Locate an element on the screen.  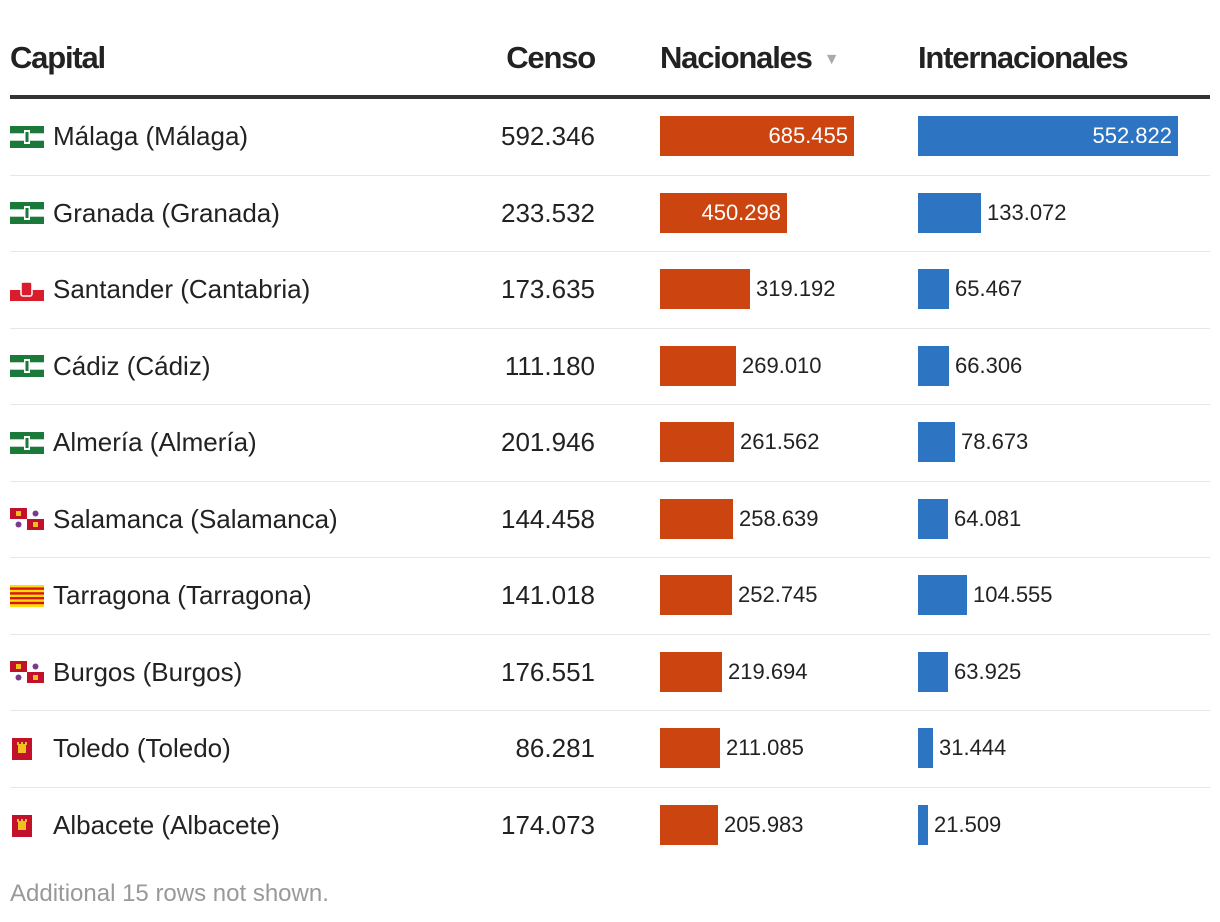
capital-name: Albacete (Albacete) is located at coordinates (166, 825).